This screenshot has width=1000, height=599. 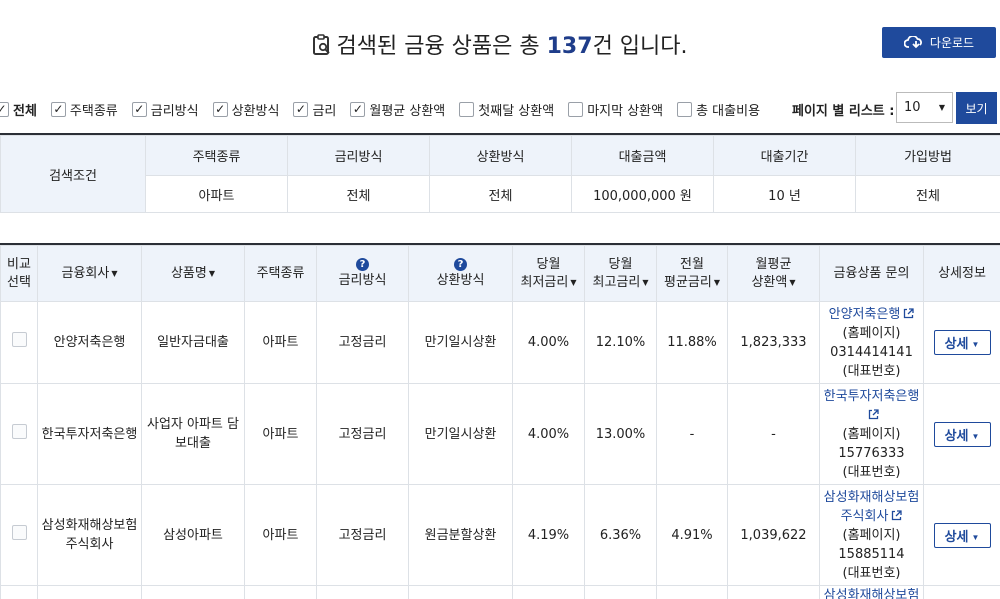 I want to click on per-page-value: 10, so click(x=912, y=107).